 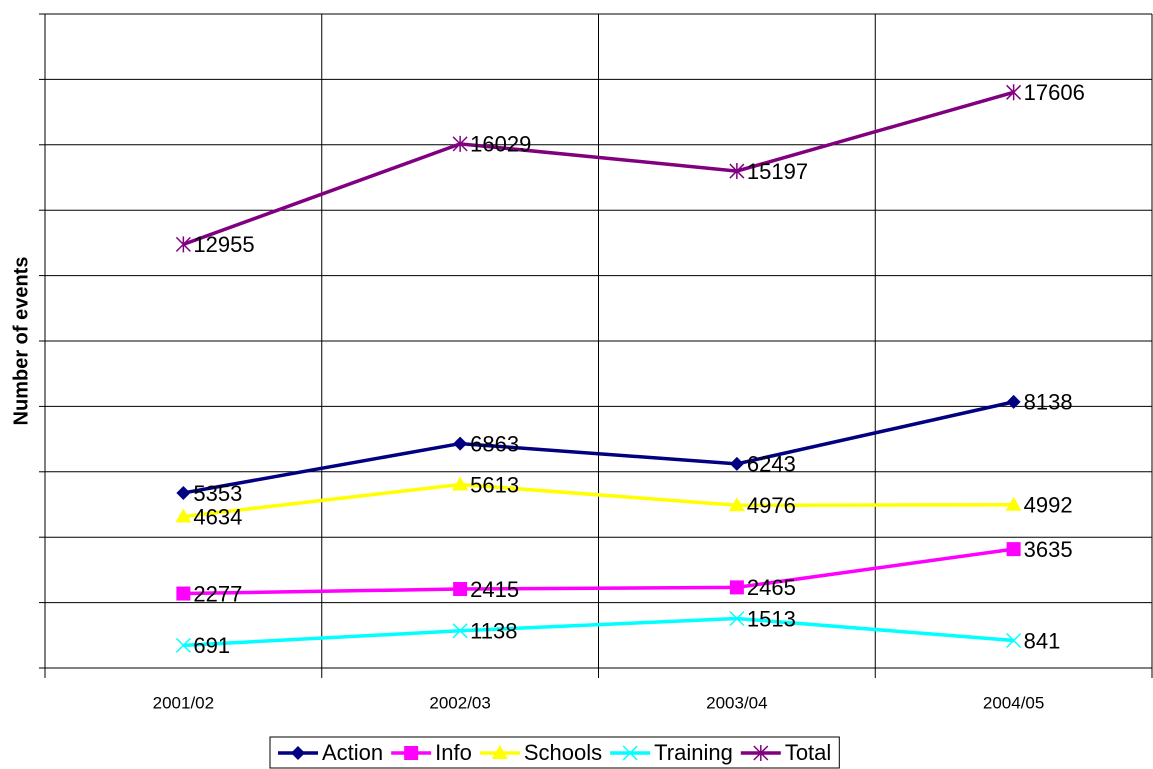 I want to click on legend: Action Info Schools Training Total, so click(x=554, y=752).